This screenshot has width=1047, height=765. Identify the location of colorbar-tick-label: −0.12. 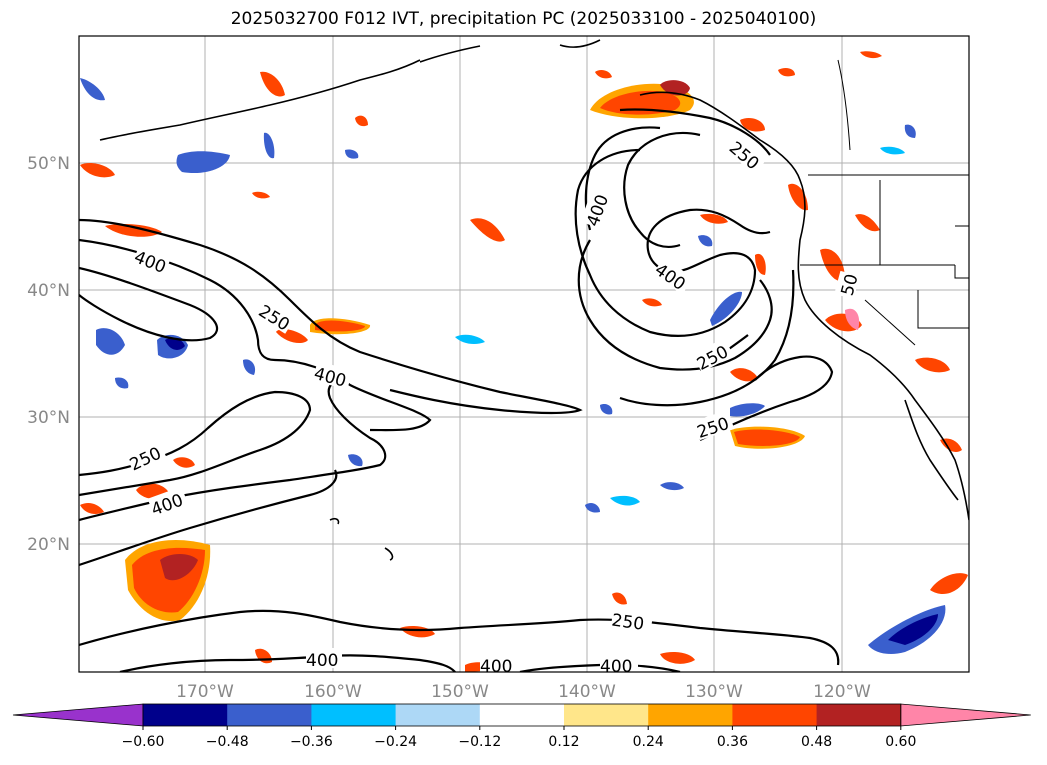
(479, 742).